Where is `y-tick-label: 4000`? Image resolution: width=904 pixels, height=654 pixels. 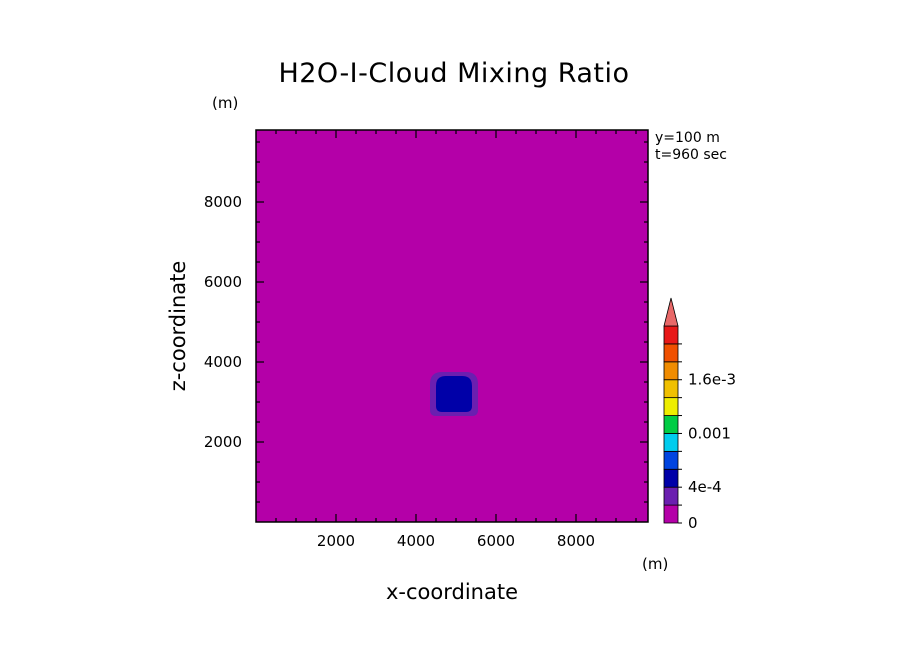
y-tick-label: 4000 is located at coordinates (223, 362).